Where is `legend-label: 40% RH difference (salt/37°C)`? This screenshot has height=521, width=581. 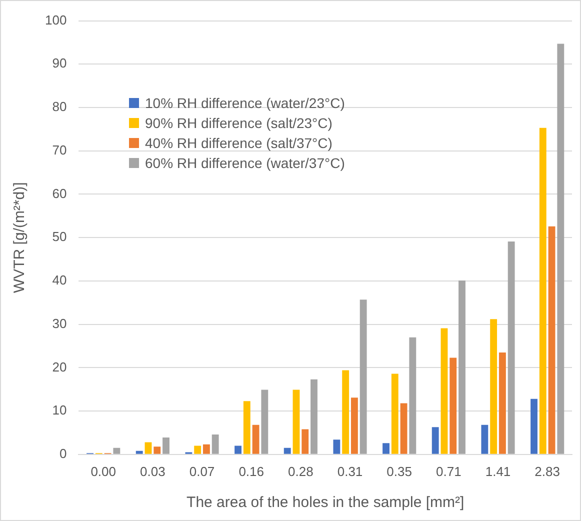
legend-label: 40% RH difference (salt/37°C) is located at coordinates (238, 143).